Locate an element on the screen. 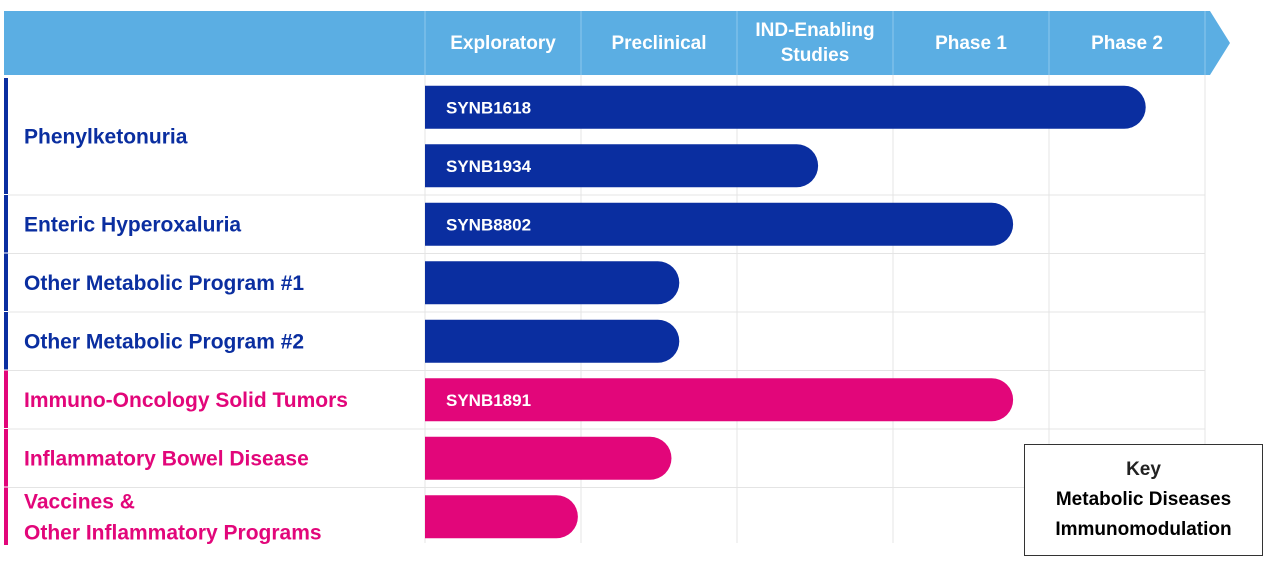  stage-label-line: Exploratory is located at coordinates (503, 43).